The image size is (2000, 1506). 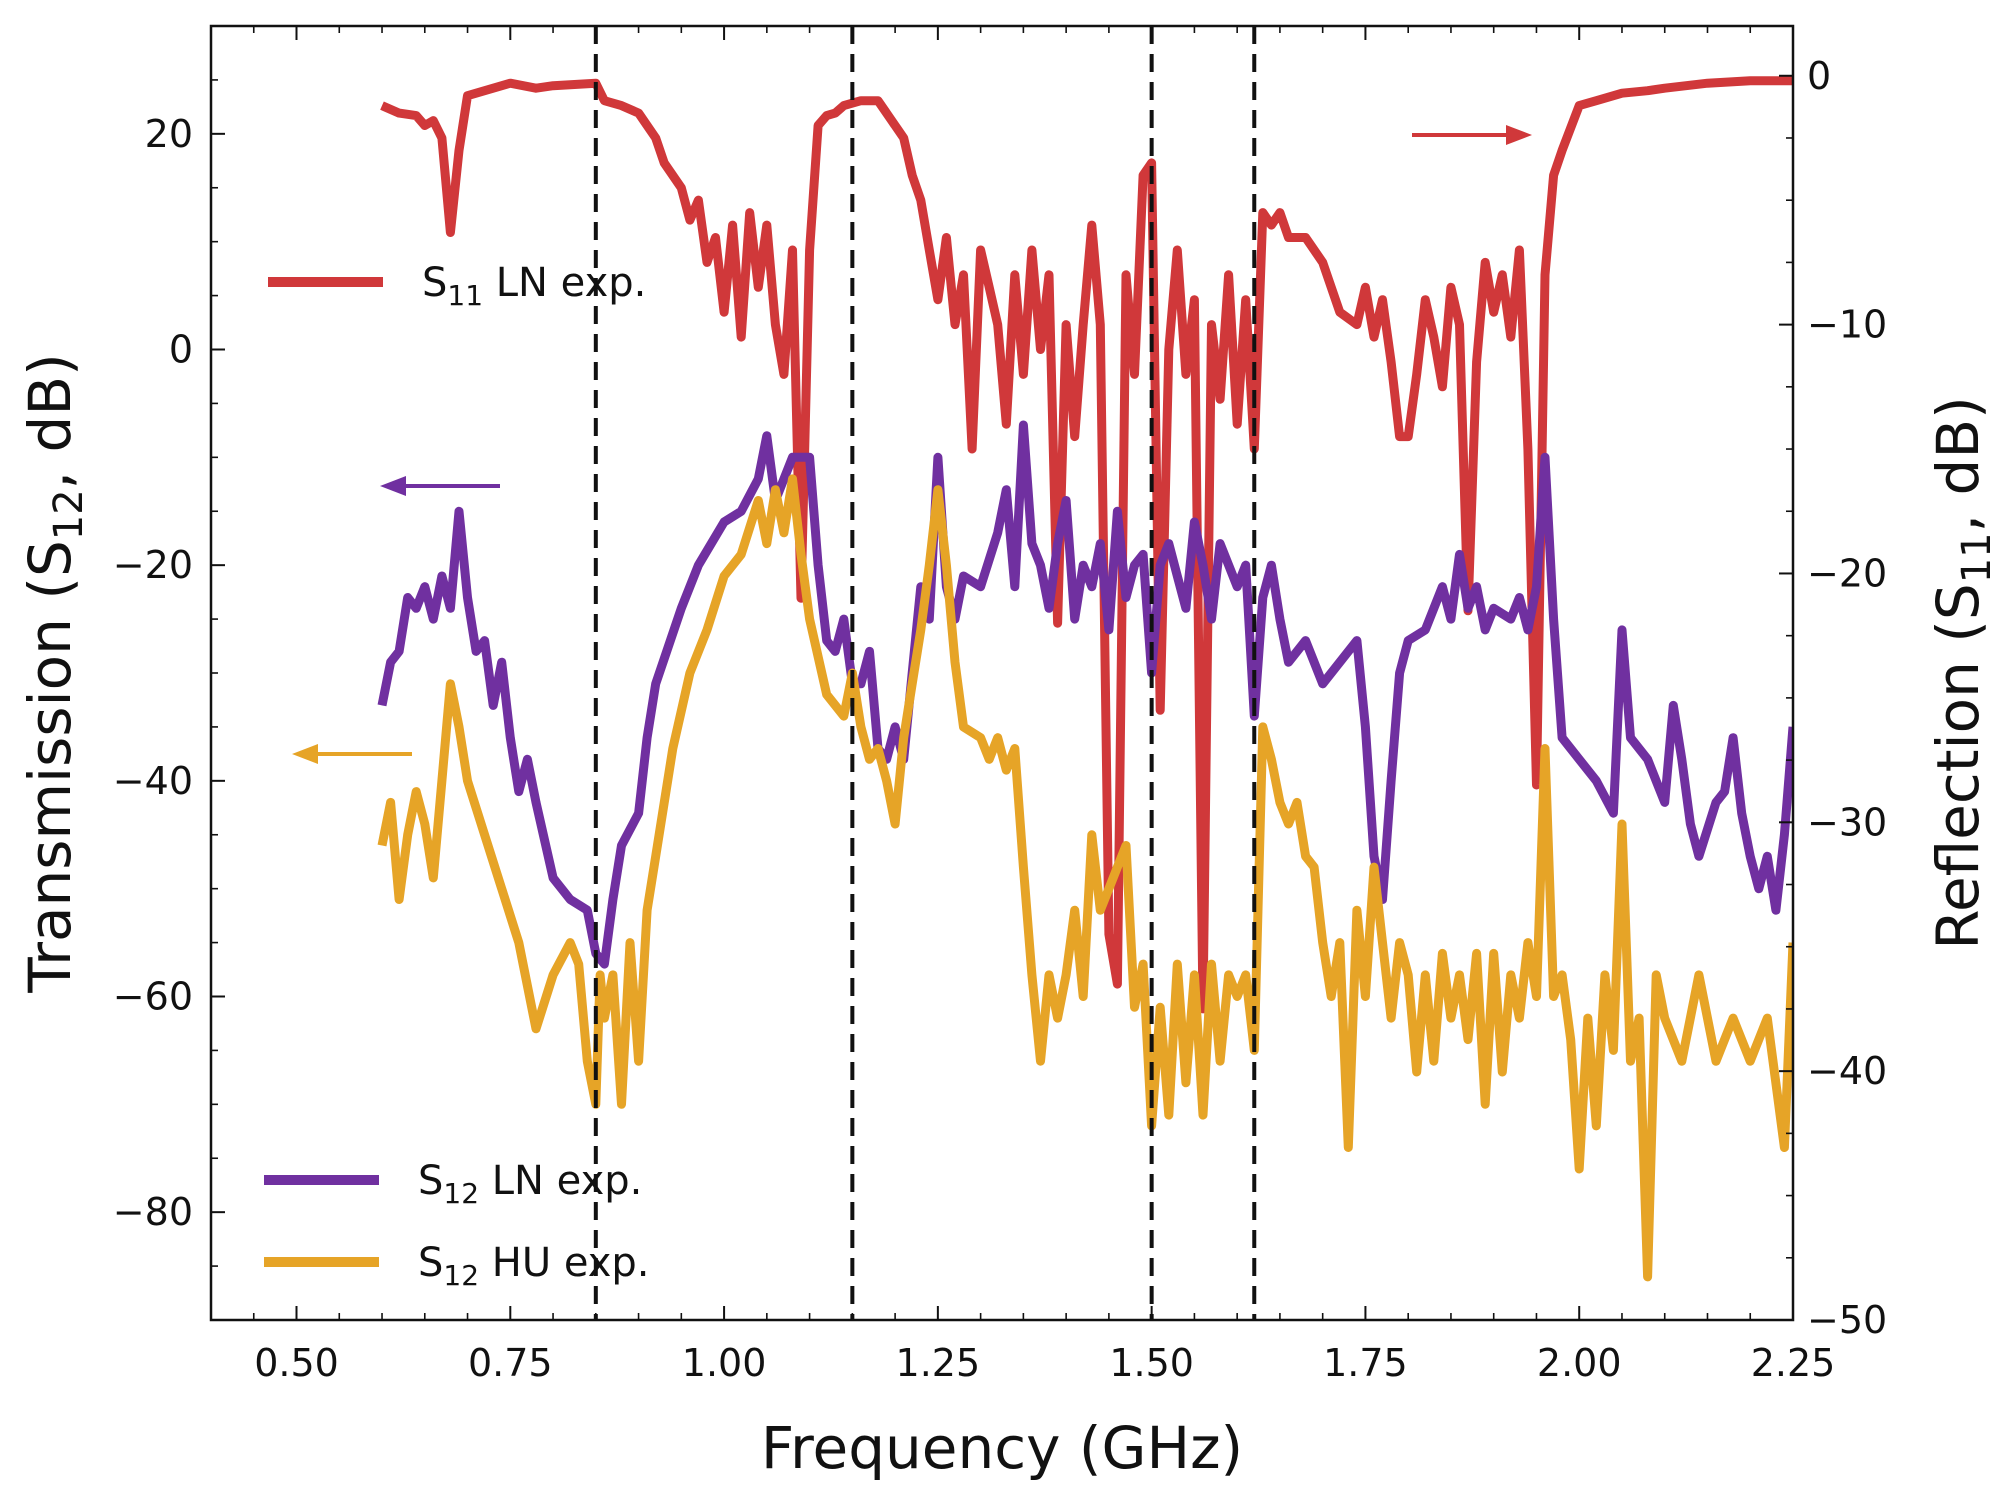 What do you see at coordinates (50, 767) in the screenshot?
I see `left-y-title-main: Transmission (S` at bounding box center [50, 767].